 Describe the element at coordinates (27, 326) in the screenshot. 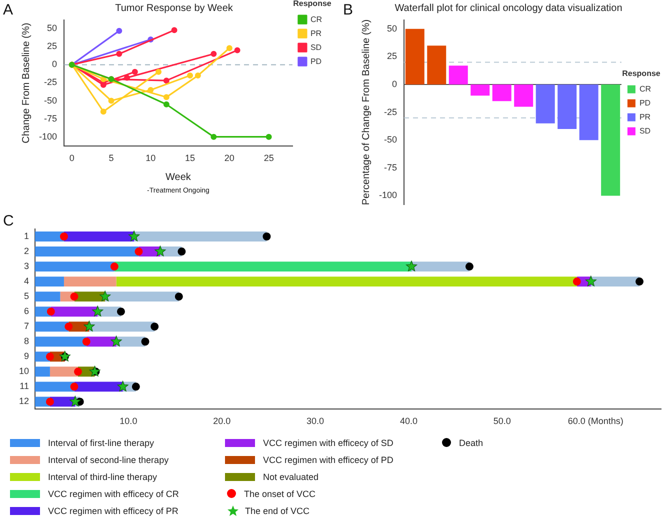

I see `y-tick-label: 7` at that location.